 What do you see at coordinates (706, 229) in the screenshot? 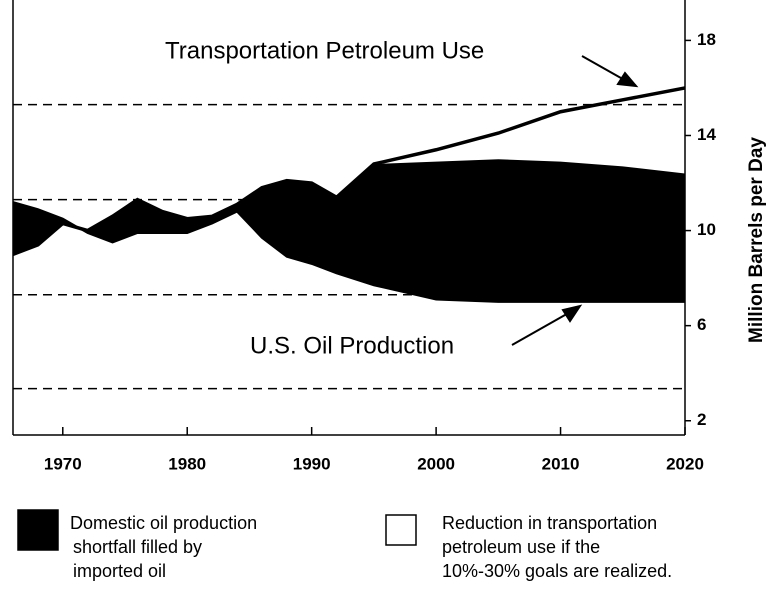
I see `y-tick-label: 10` at bounding box center [706, 229].